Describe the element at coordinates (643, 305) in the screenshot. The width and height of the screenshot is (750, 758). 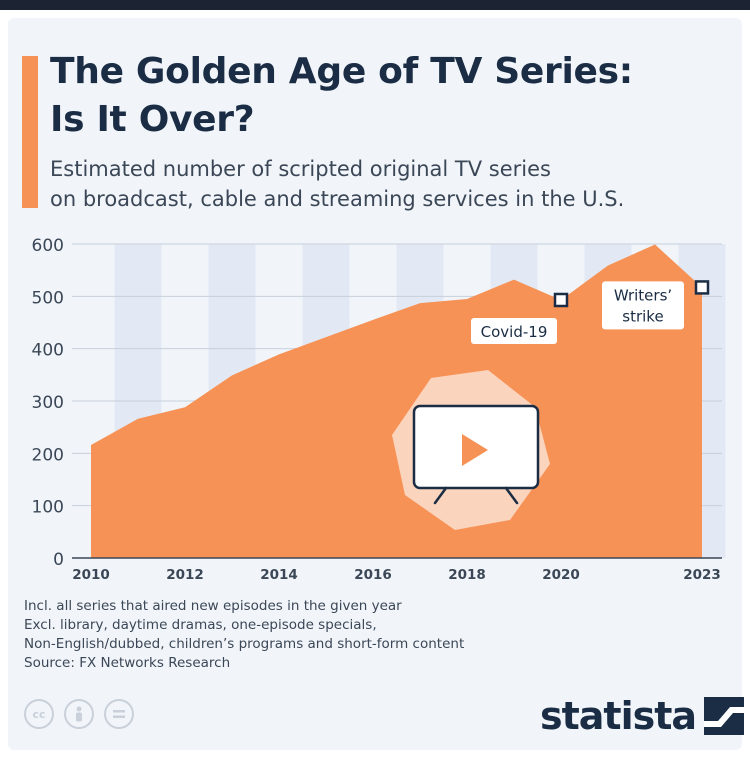
I see `annotation-box-strike` at that location.